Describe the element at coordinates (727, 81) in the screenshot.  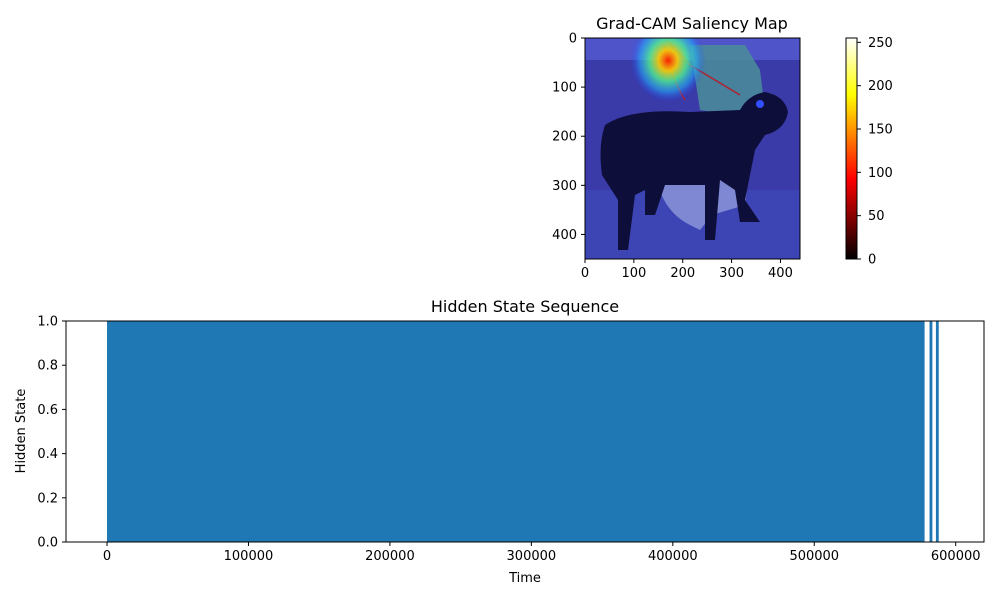
I see `person-shirt` at that location.